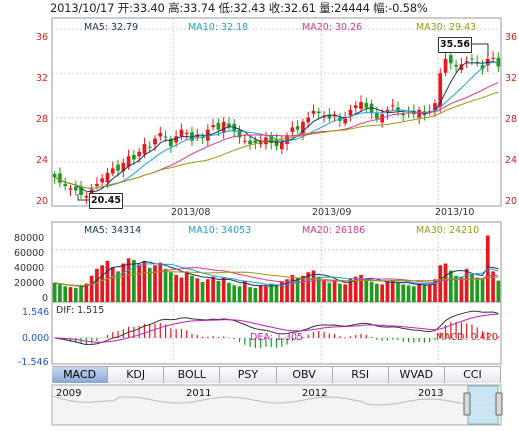 The image size is (519, 431). I want to click on tab-cci: CCI, so click(472, 375).